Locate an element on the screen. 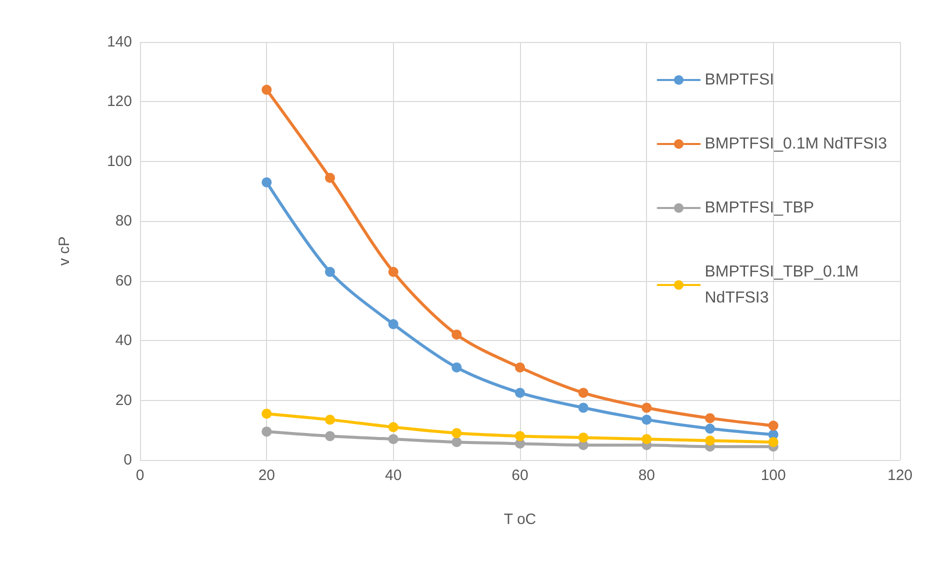  x-tick-label: 60 is located at coordinates (520, 475).